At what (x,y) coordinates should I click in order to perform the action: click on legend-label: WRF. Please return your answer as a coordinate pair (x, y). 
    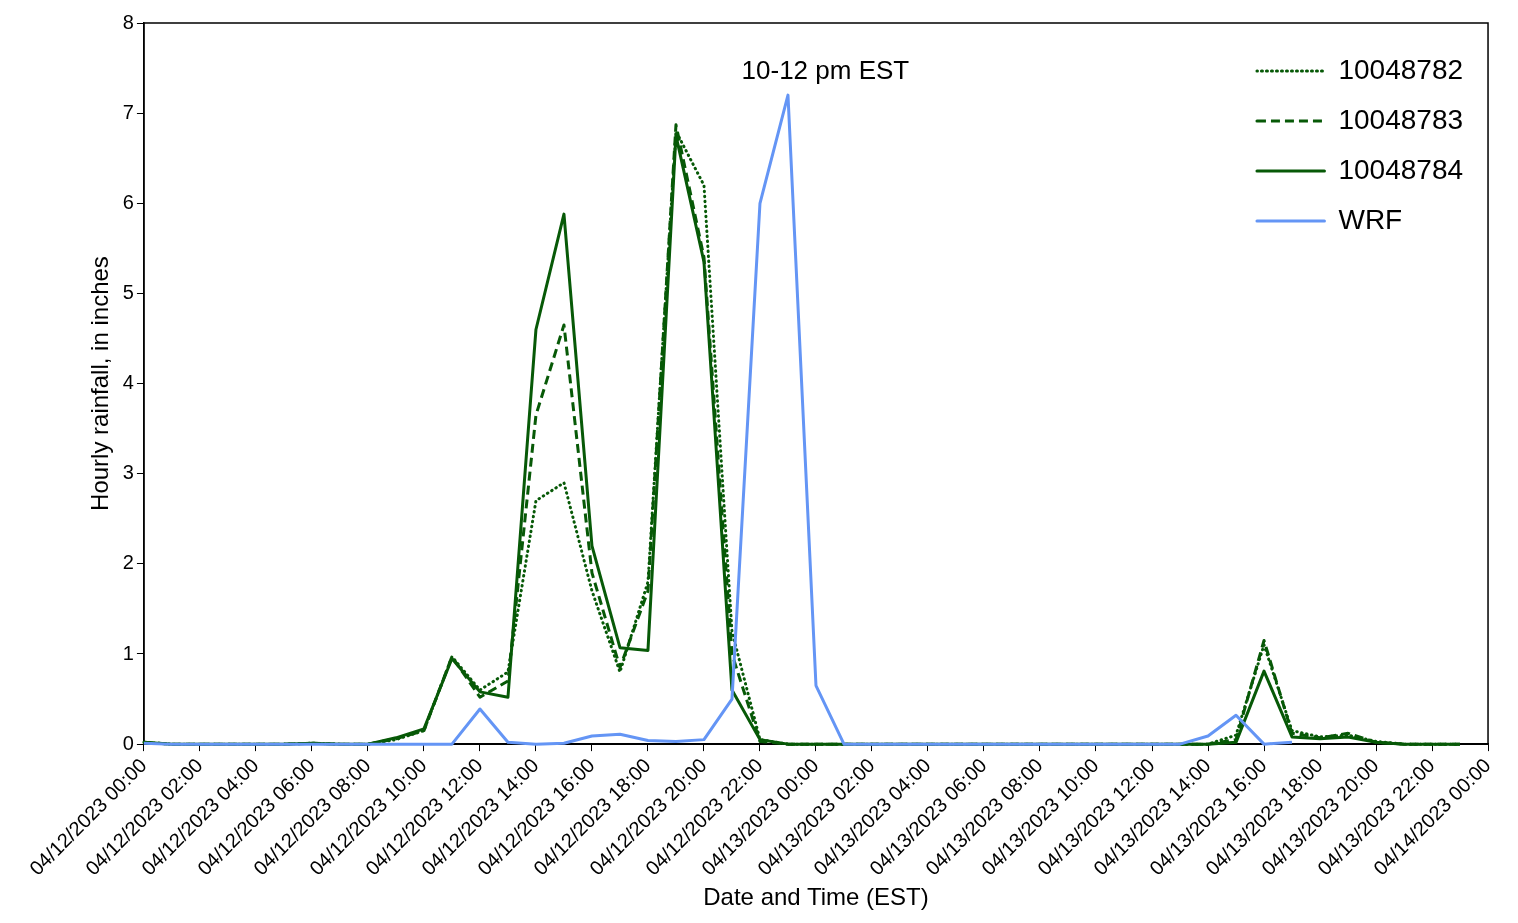
    Looking at the image, I should click on (1370, 219).